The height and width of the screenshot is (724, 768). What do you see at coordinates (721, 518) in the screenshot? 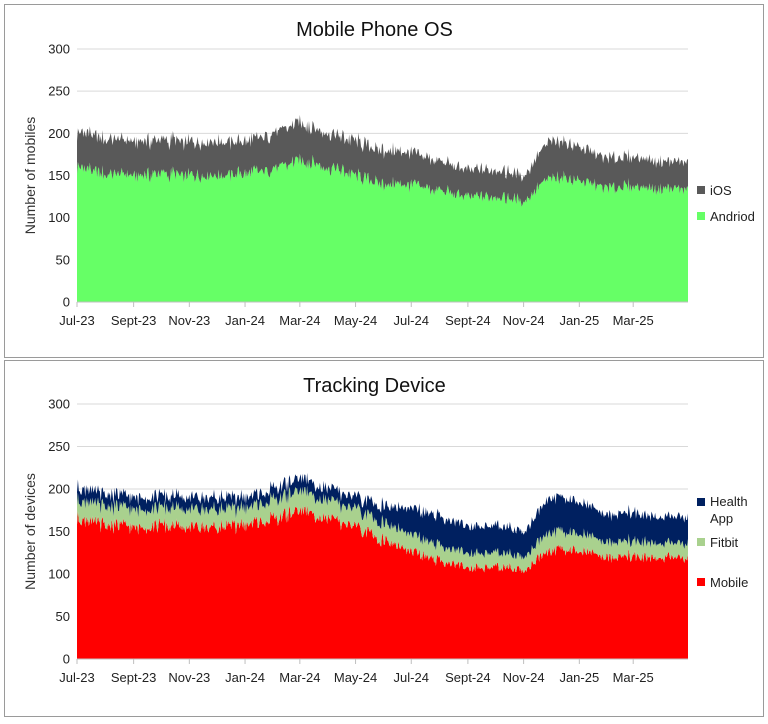
I see `legend-label: App` at bounding box center [721, 518].